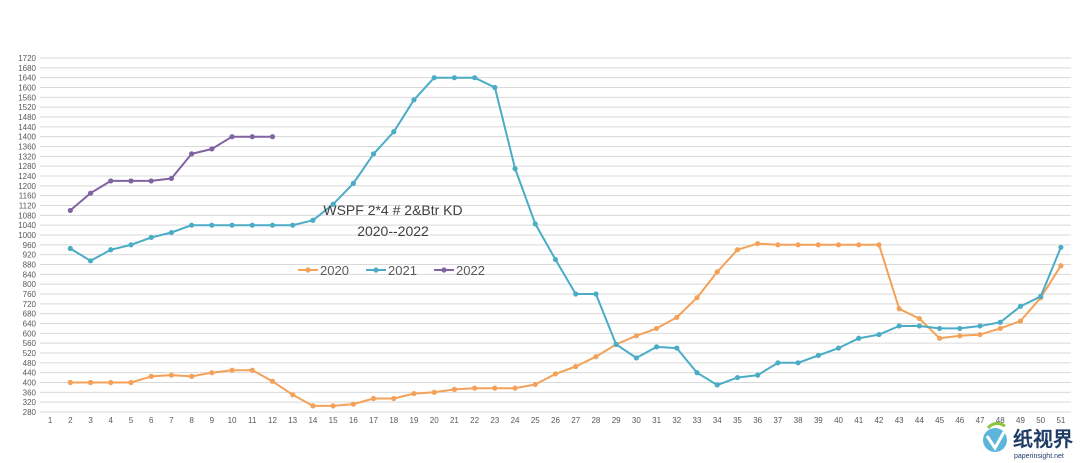  What do you see at coordinates (1040, 420) in the screenshot?
I see `x-tick-label: 50` at bounding box center [1040, 420].